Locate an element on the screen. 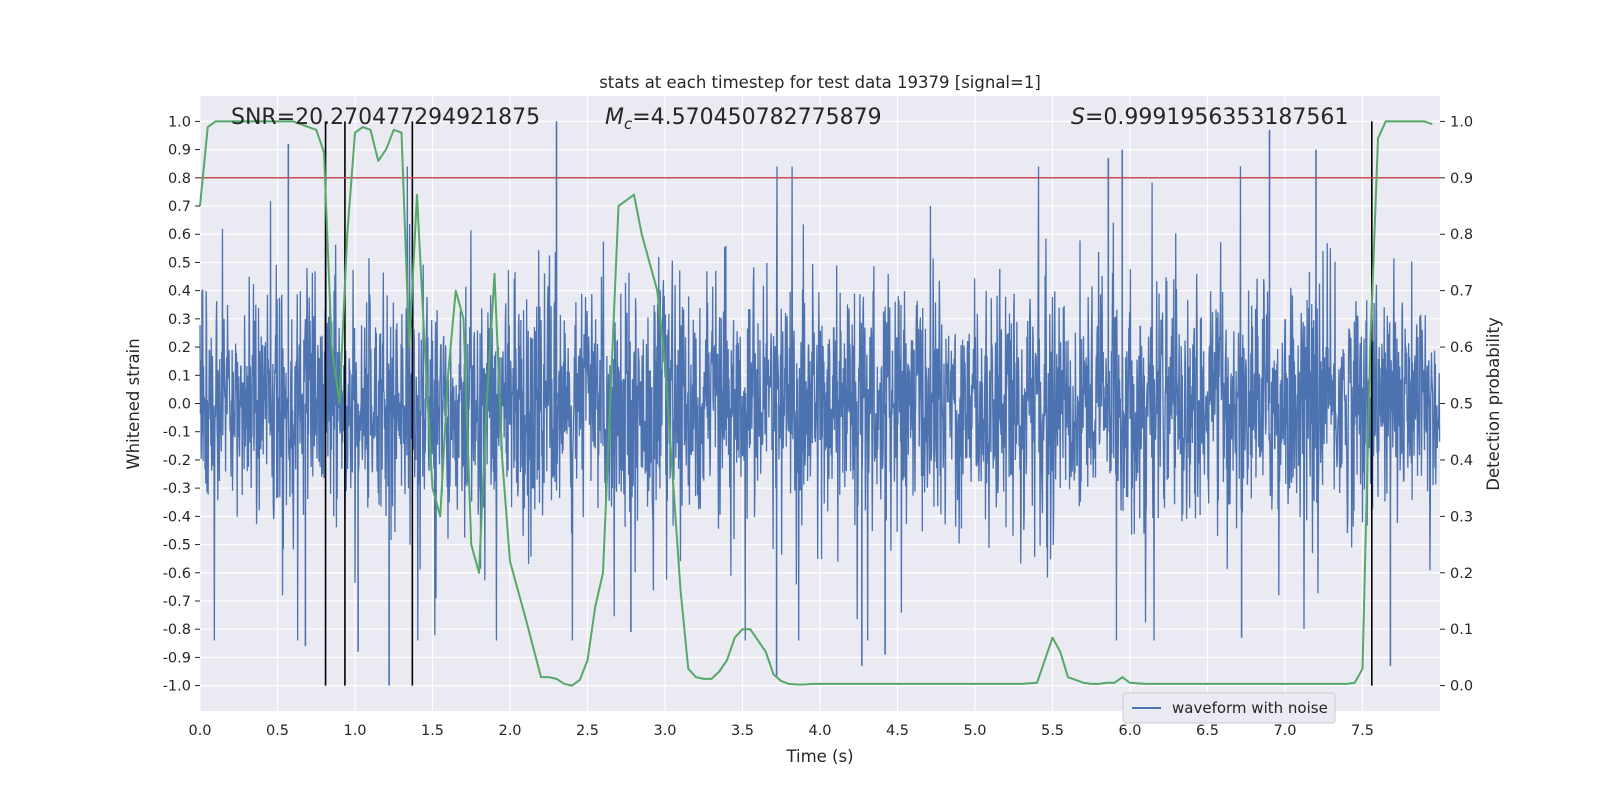 The image size is (1600, 800). x-tick-label: 3.0 is located at coordinates (664, 731).